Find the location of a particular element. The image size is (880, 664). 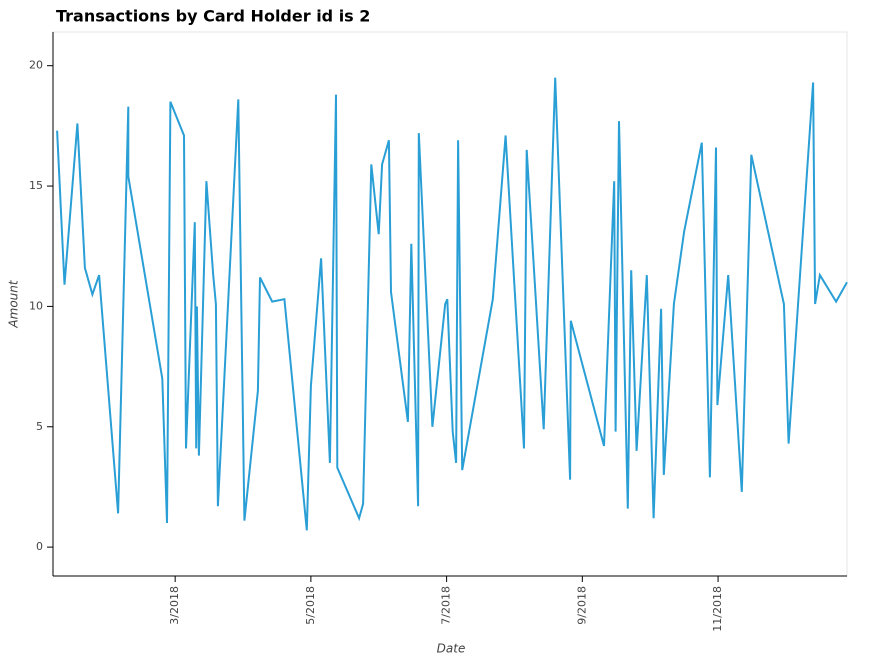

x-tick-label: 7/2018 is located at coordinates (446, 605).